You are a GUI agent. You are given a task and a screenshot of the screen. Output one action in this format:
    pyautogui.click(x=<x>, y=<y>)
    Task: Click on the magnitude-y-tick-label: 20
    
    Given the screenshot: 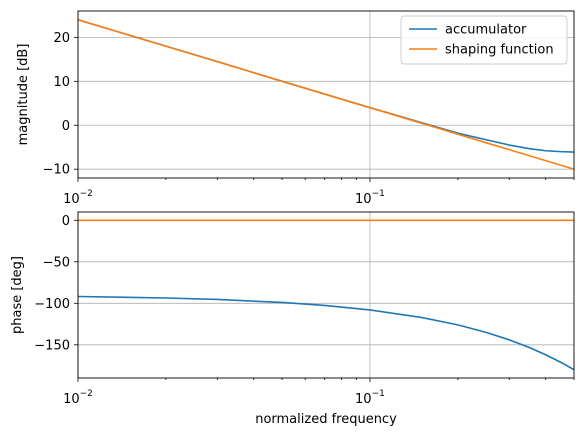 What is the action you would take?
    pyautogui.click(x=61, y=38)
    